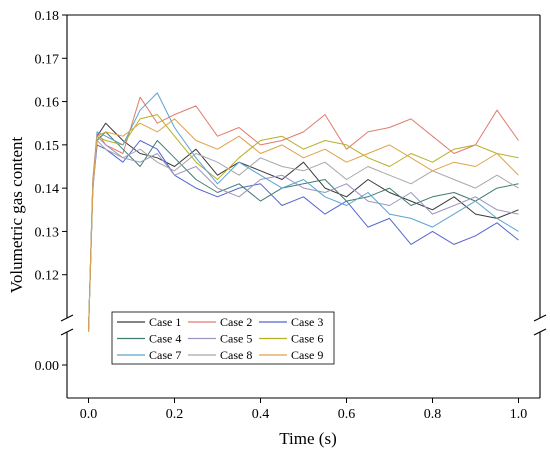 The image size is (550, 453). Describe the element at coordinates (261, 414) in the screenshot. I see `x-tick-label: 0.4` at that location.